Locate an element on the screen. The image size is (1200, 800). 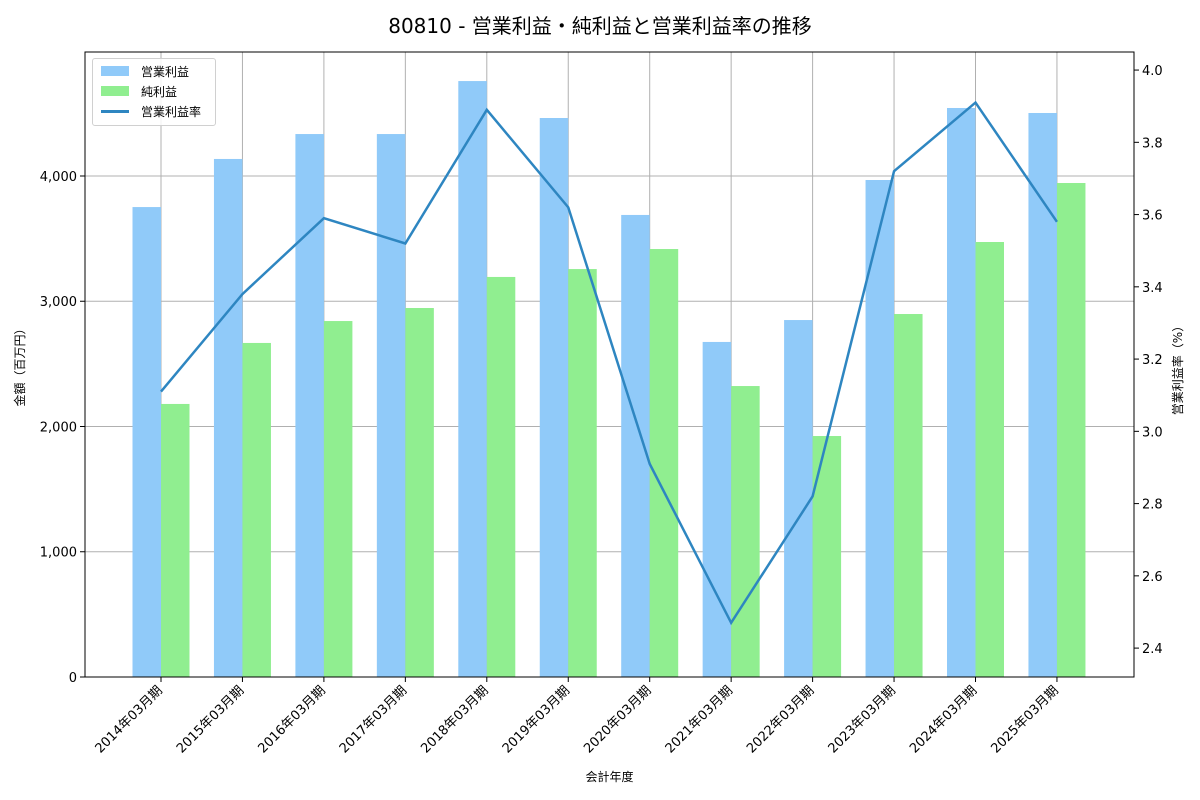
legend-label: 純利益 is located at coordinates (159, 91).